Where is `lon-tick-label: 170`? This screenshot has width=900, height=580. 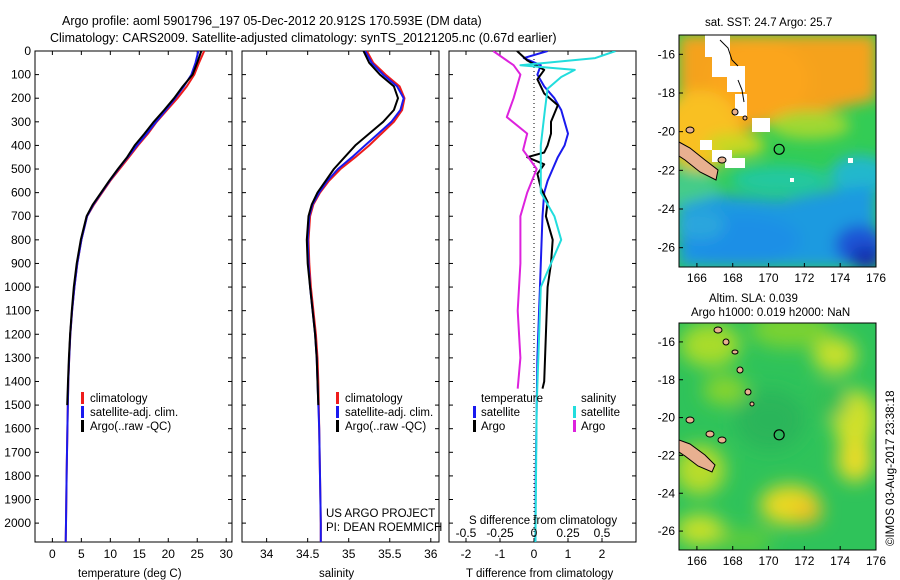
lon-tick-label: 170 is located at coordinates (769, 561).